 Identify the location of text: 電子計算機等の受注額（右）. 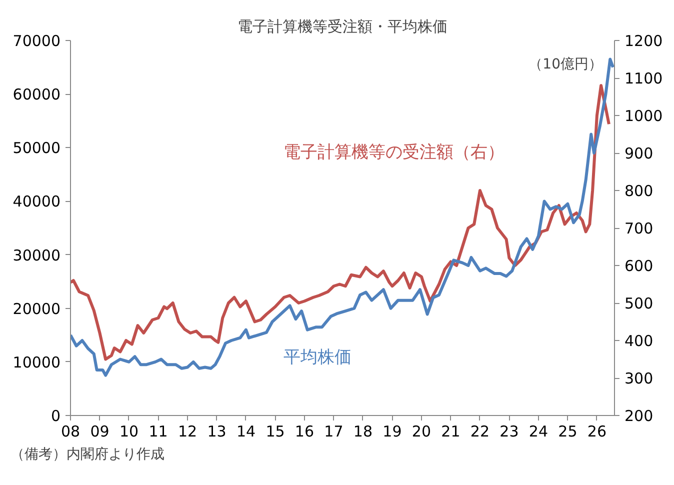
(394, 152).